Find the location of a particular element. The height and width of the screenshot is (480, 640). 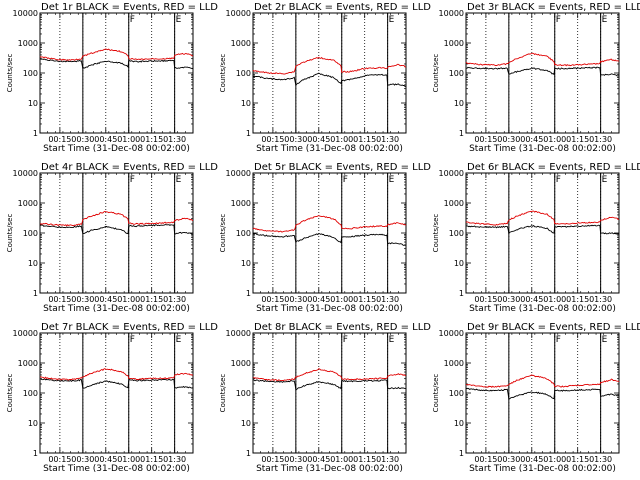

panel-title: Det 8r BLACK = Events, RED = LLD is located at coordinates (342, 327).